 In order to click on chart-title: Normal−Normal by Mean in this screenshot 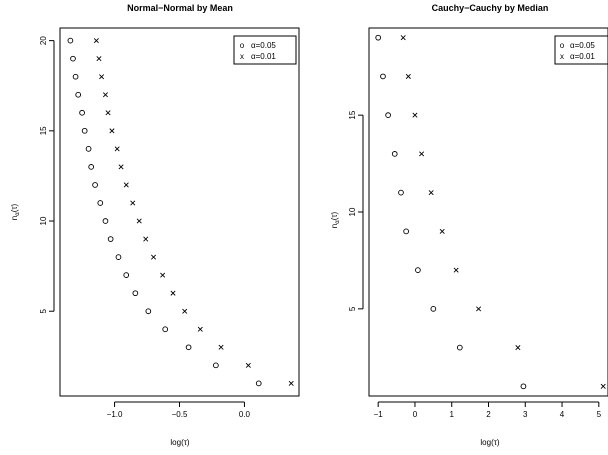, I will do `click(180, 8)`.